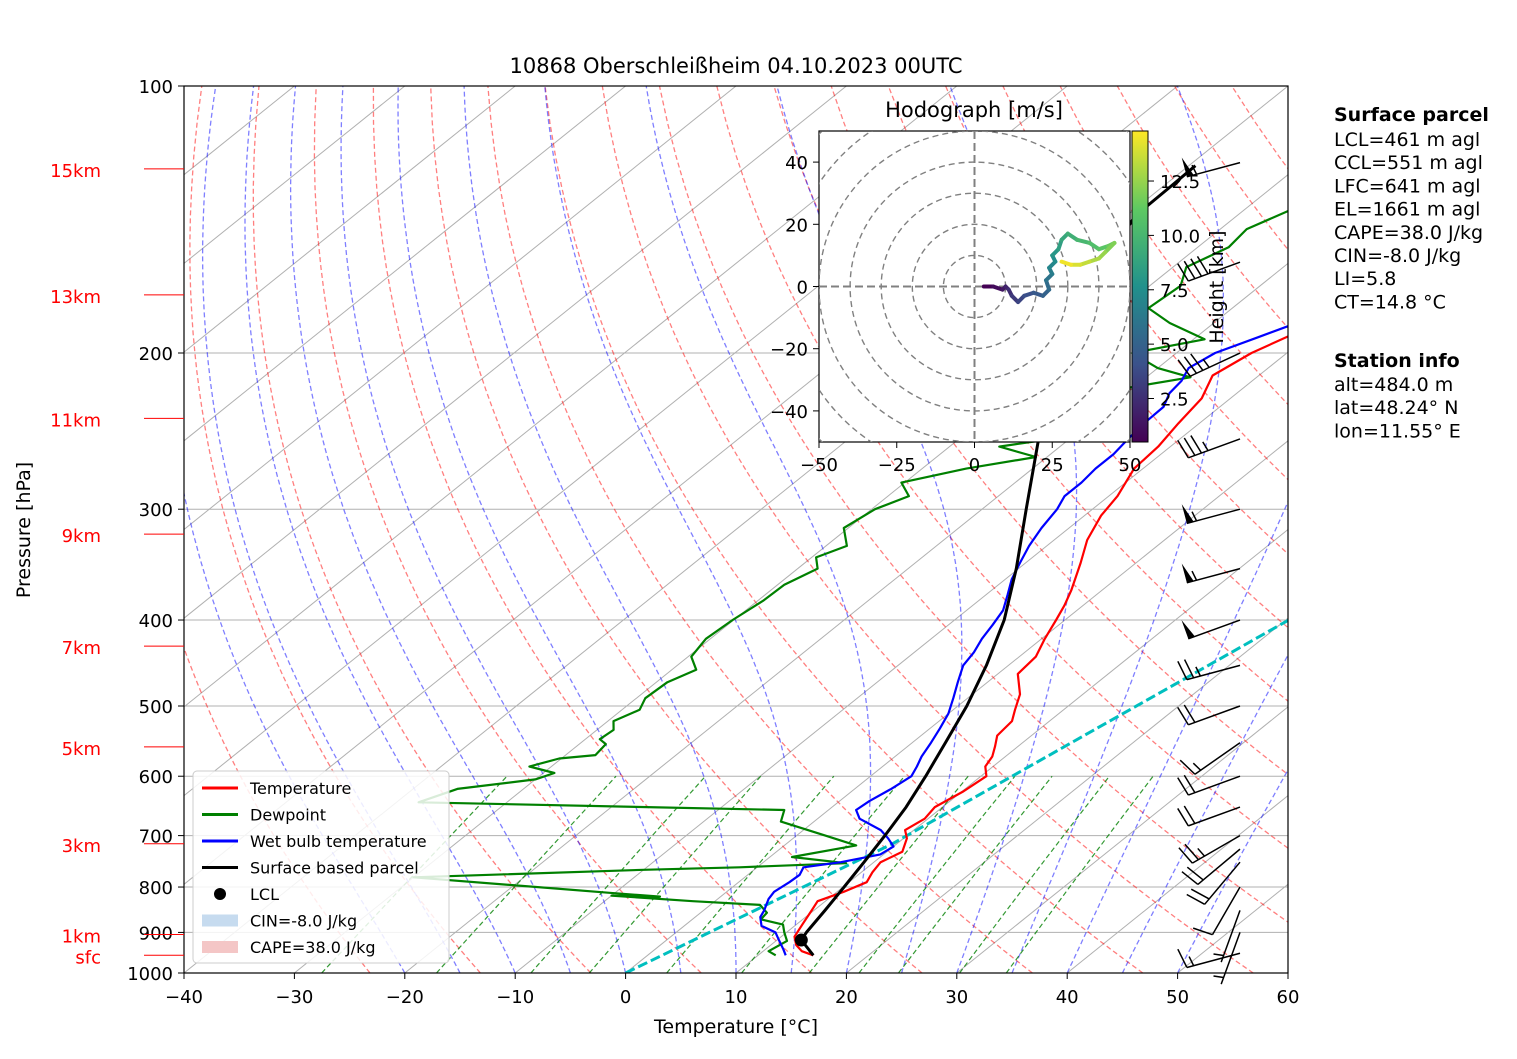  I want to click on colorbar-tick-label: 7.5, so click(1174, 291).